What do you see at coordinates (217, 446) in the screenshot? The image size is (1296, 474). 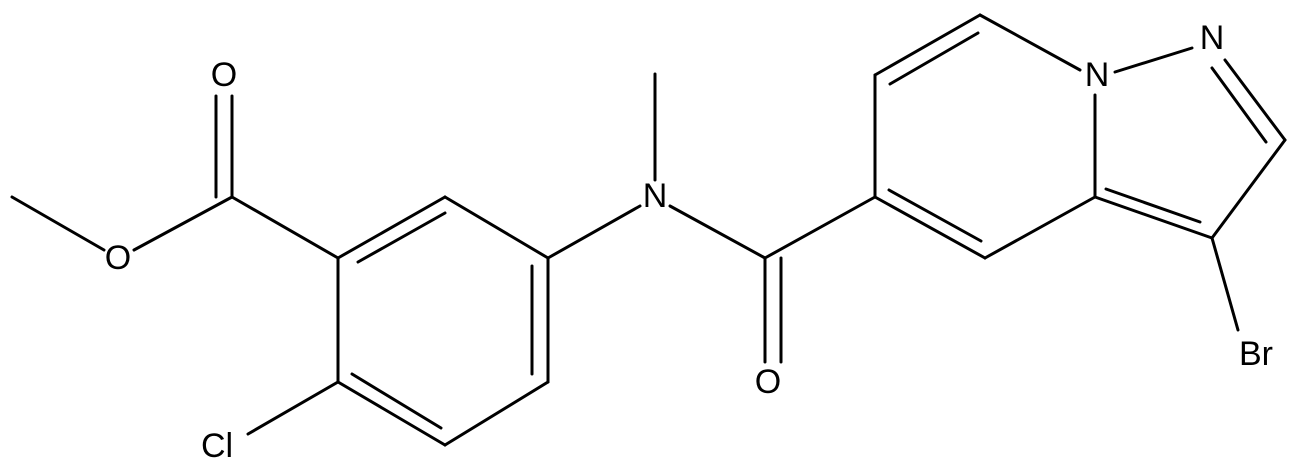 I see `atom-label: Cl` at bounding box center [217, 446].